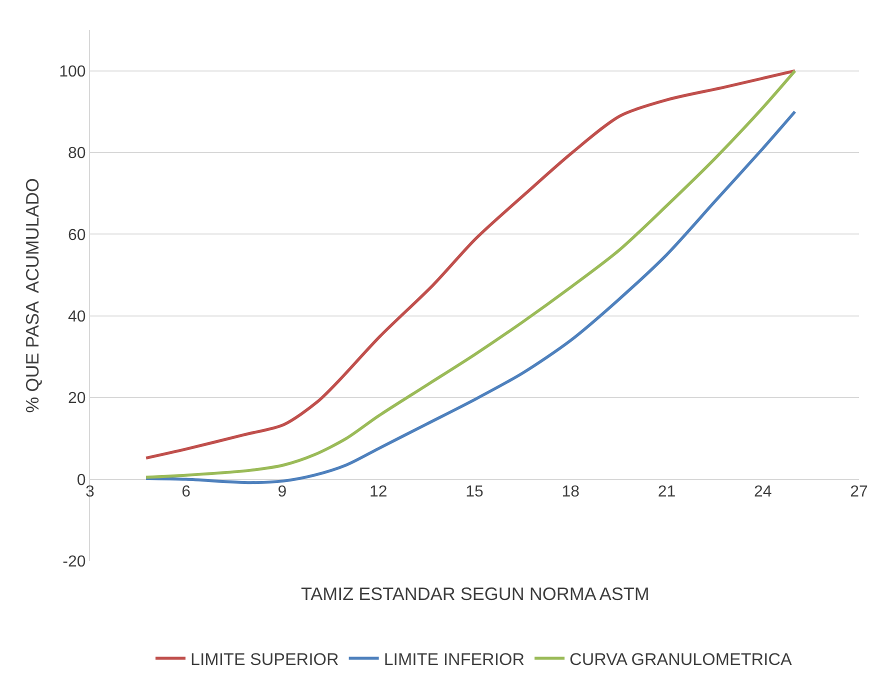  Describe the element at coordinates (77, 235) in the screenshot. I see `y-tick-label: 60` at that location.